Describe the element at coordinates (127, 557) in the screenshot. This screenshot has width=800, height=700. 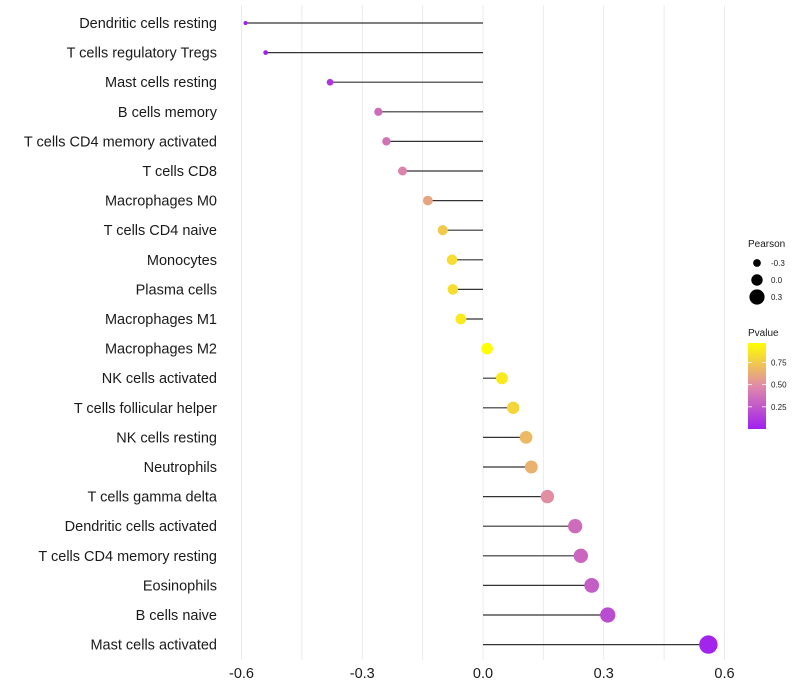
I see `y-tick-label: T cells CD4 memory resting` at that location.